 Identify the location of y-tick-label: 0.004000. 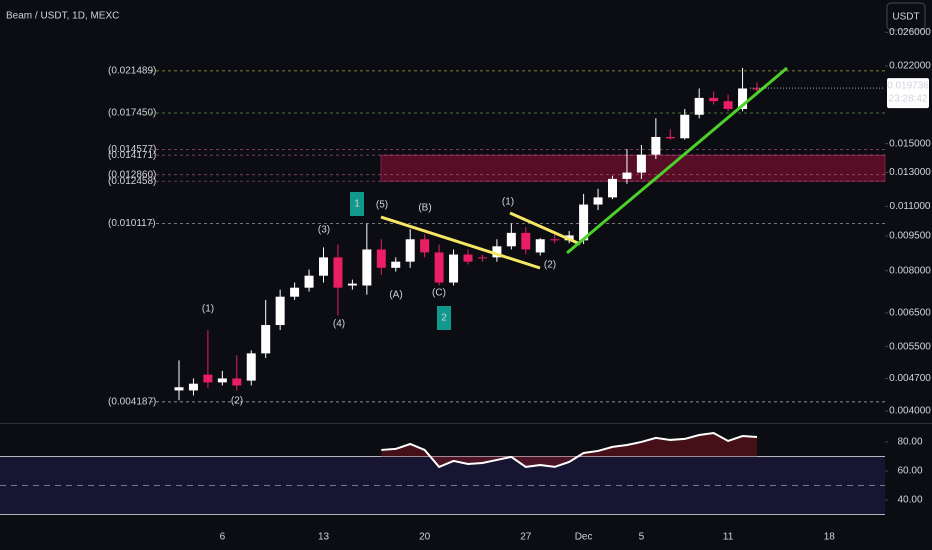
(910, 411).